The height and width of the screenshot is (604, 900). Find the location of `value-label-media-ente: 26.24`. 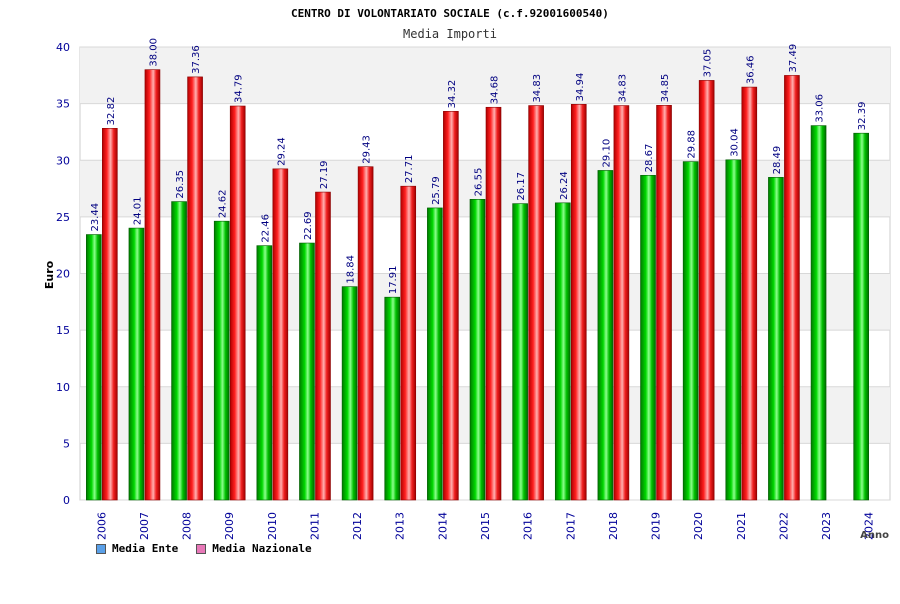

value-label-media-ente: 26.24 is located at coordinates (564, 185).